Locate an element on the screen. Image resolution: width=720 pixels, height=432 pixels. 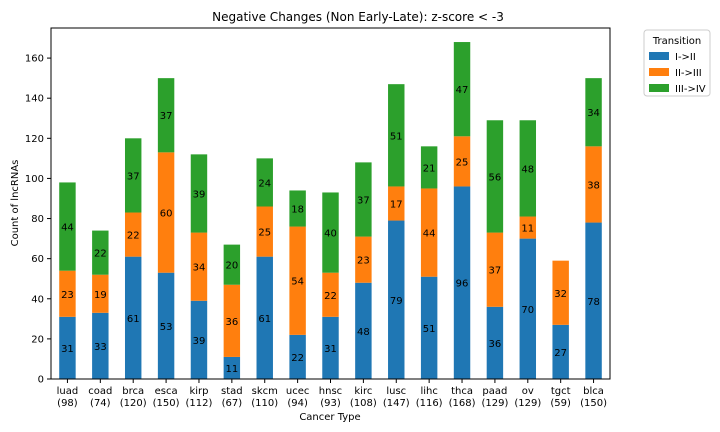
data-label: 60 is located at coordinates (166, 214).